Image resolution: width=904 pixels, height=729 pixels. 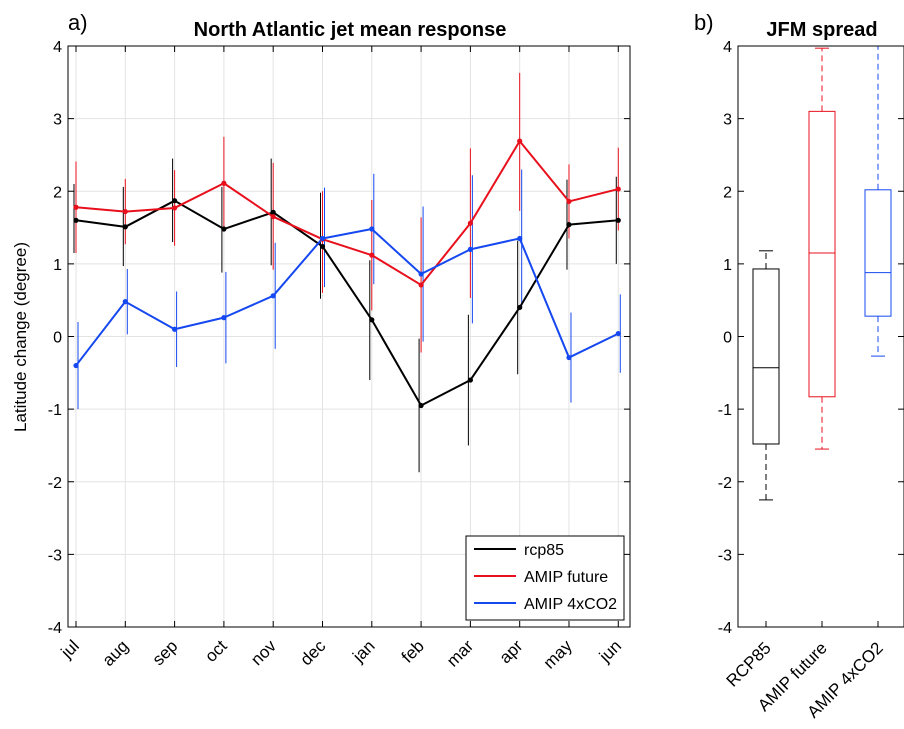 What do you see at coordinates (263, 652) in the screenshot?
I see `x-tick-label-nov: nov` at bounding box center [263, 652].